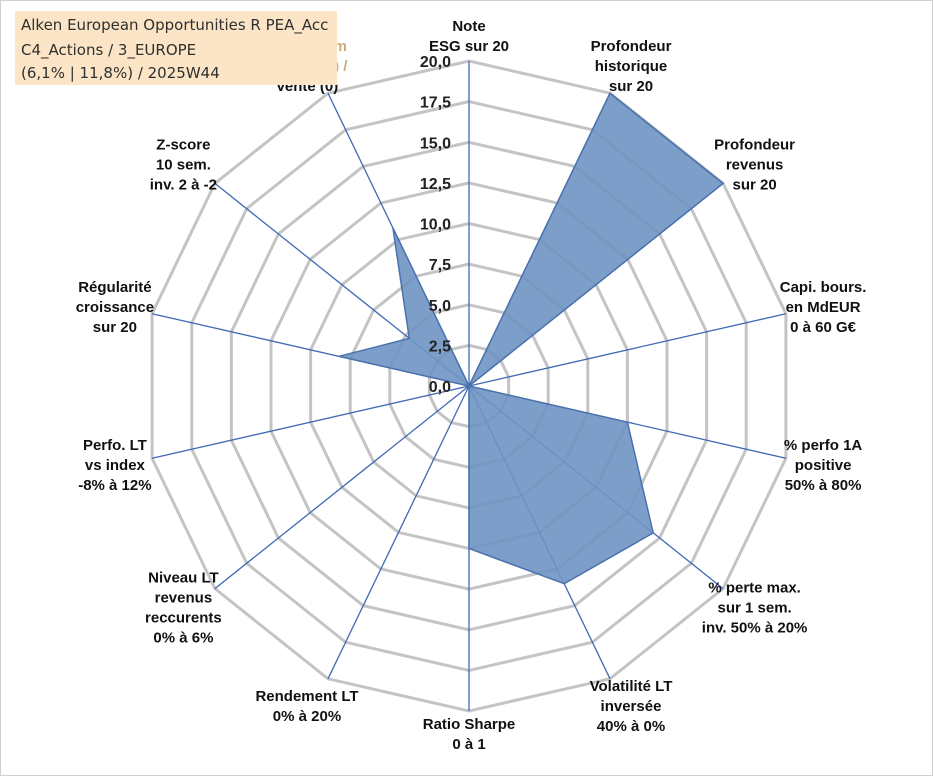  I want to click on axis-label-line: croissance, so click(115, 307).